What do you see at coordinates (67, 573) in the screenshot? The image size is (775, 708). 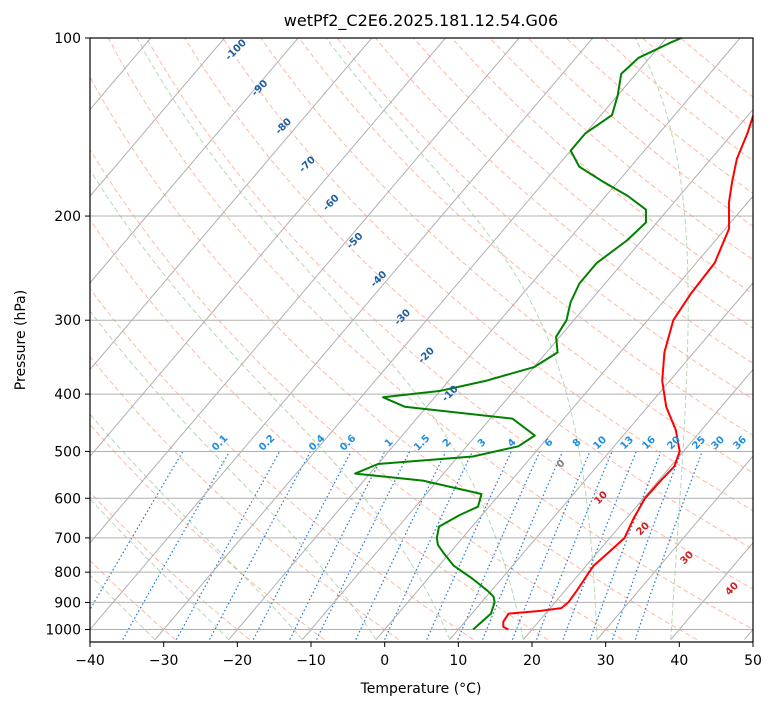 I see `y-tick-label: 800` at bounding box center [67, 573].